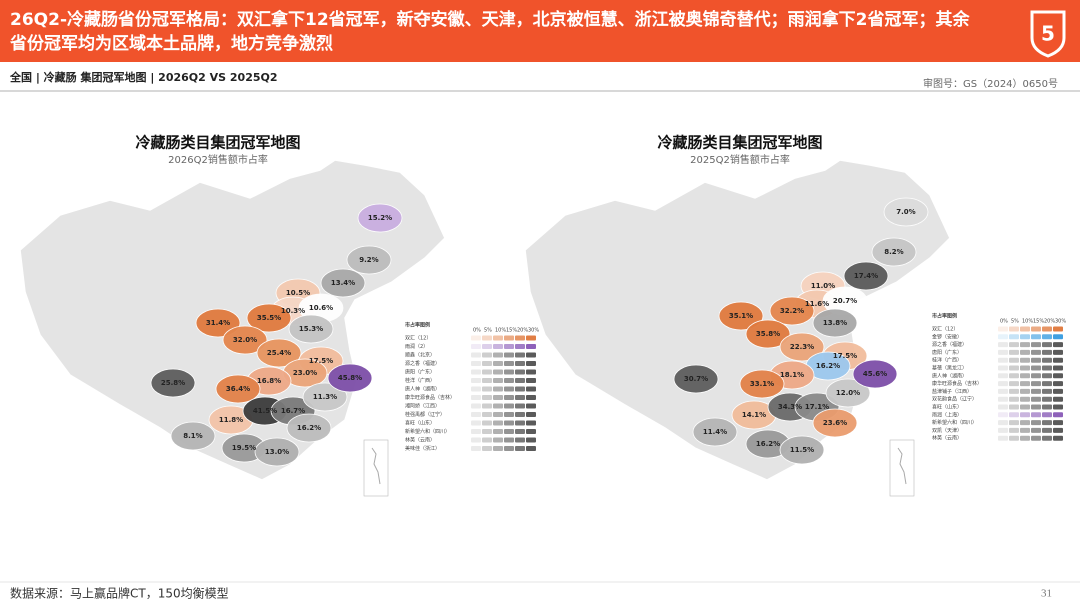 The image size is (1080, 612). Describe the element at coordinates (244, 448) in the screenshot. I see `province-share: 19.5%` at that location.